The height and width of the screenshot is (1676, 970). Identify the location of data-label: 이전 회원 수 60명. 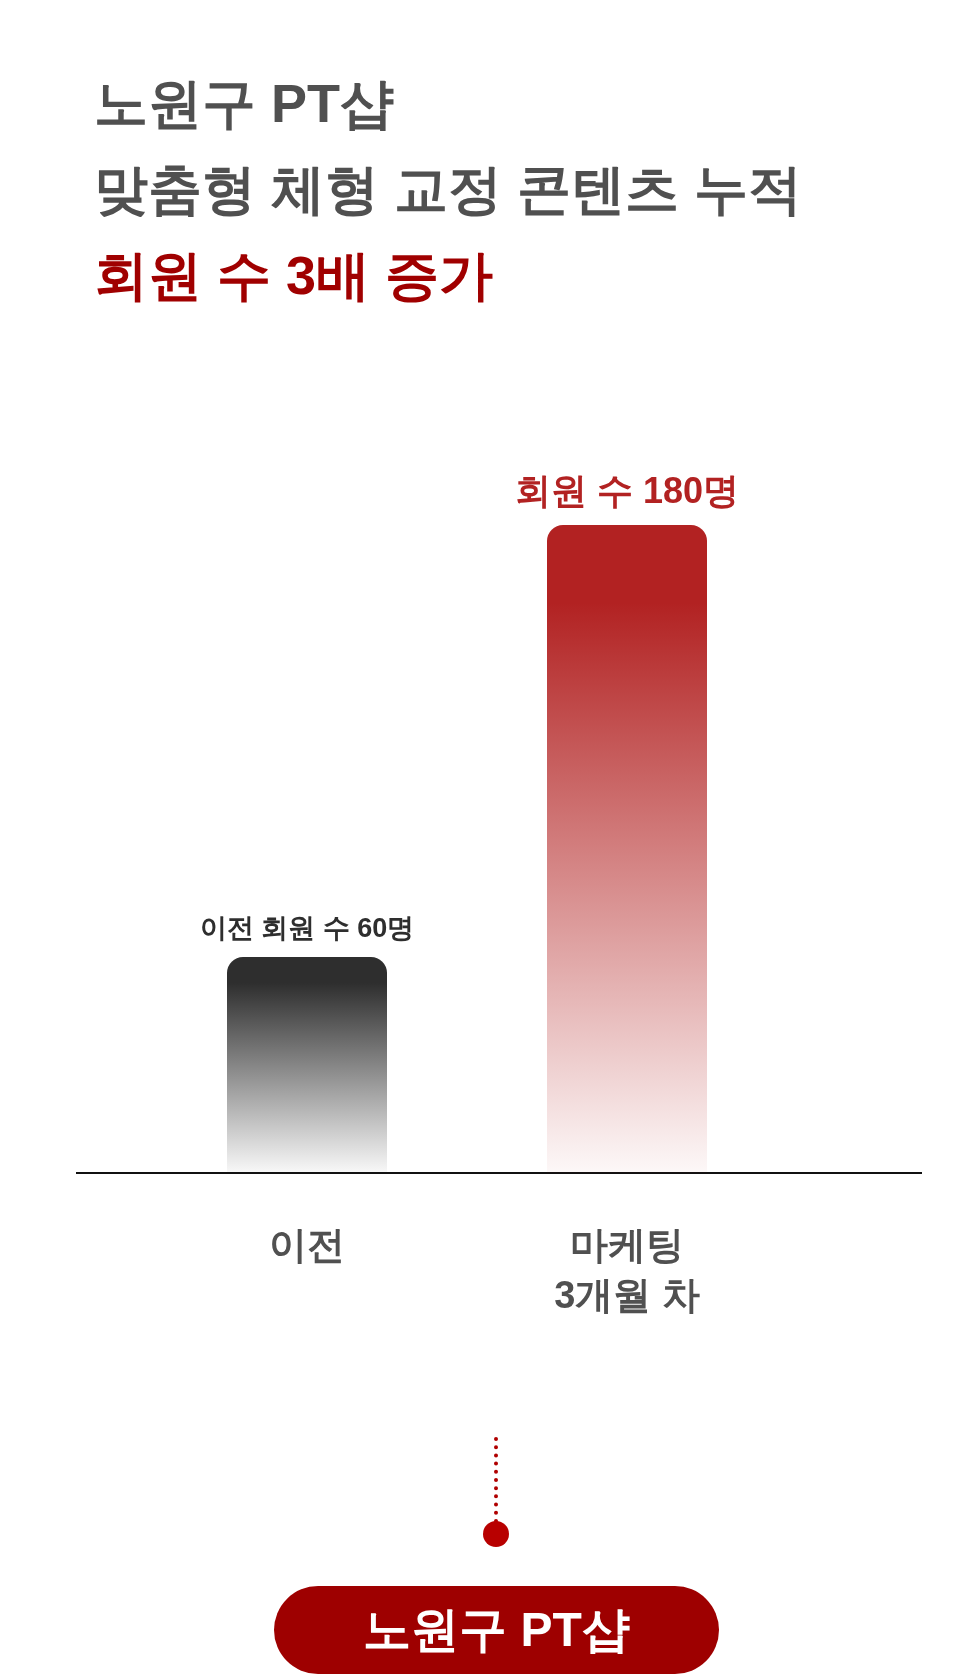
(307, 927).